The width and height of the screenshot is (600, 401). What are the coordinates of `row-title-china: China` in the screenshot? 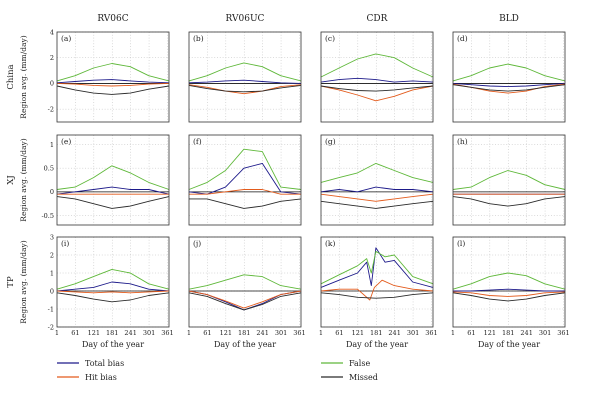 It's located at (11, 76).